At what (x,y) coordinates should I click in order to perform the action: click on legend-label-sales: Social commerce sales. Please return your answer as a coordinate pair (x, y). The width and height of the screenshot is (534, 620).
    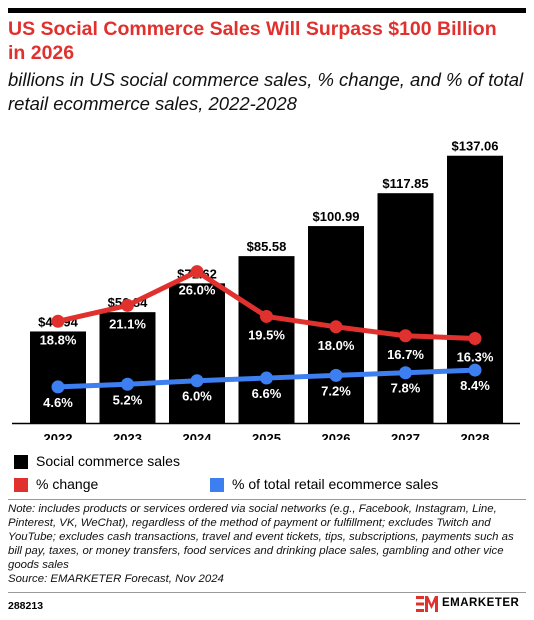
    Looking at the image, I should click on (108, 461).